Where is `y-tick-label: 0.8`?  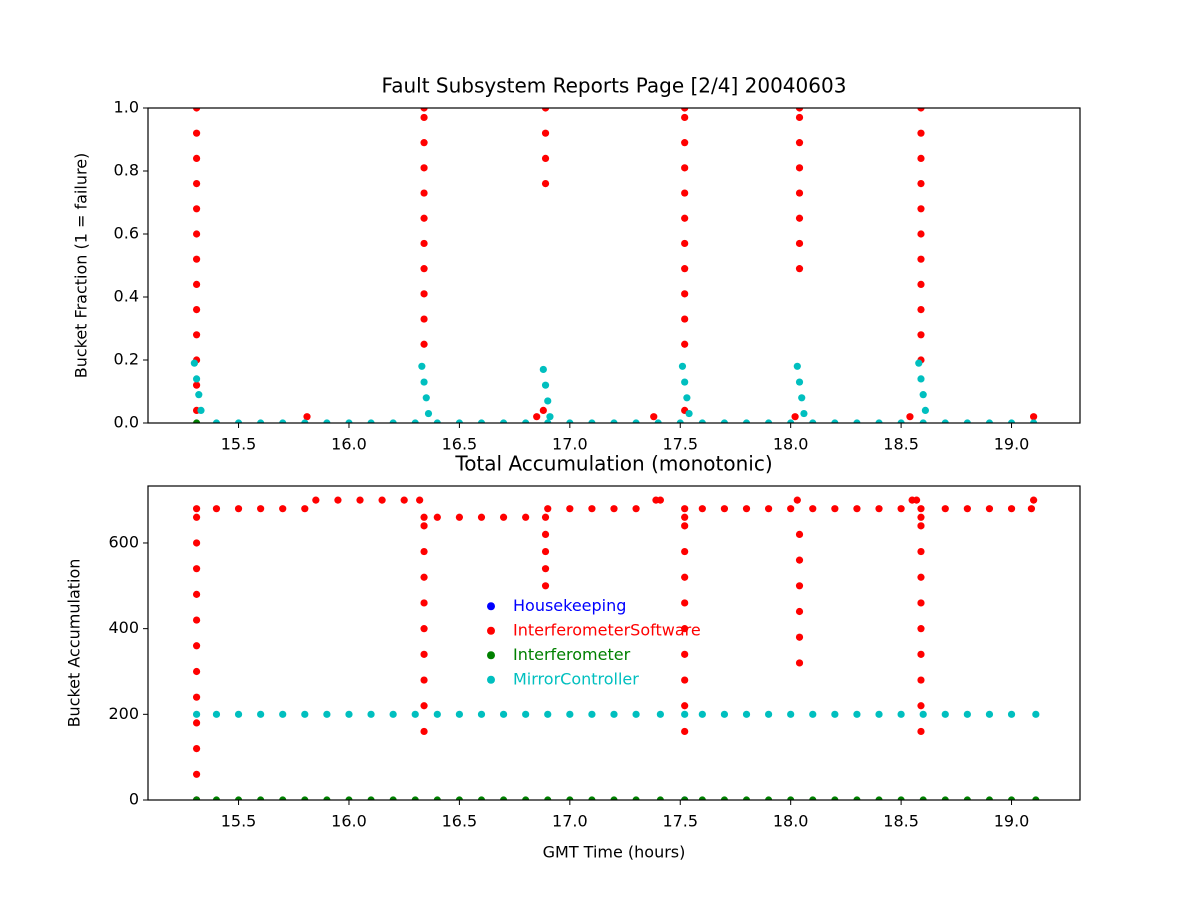 y-tick-label: 0.8 is located at coordinates (126, 170).